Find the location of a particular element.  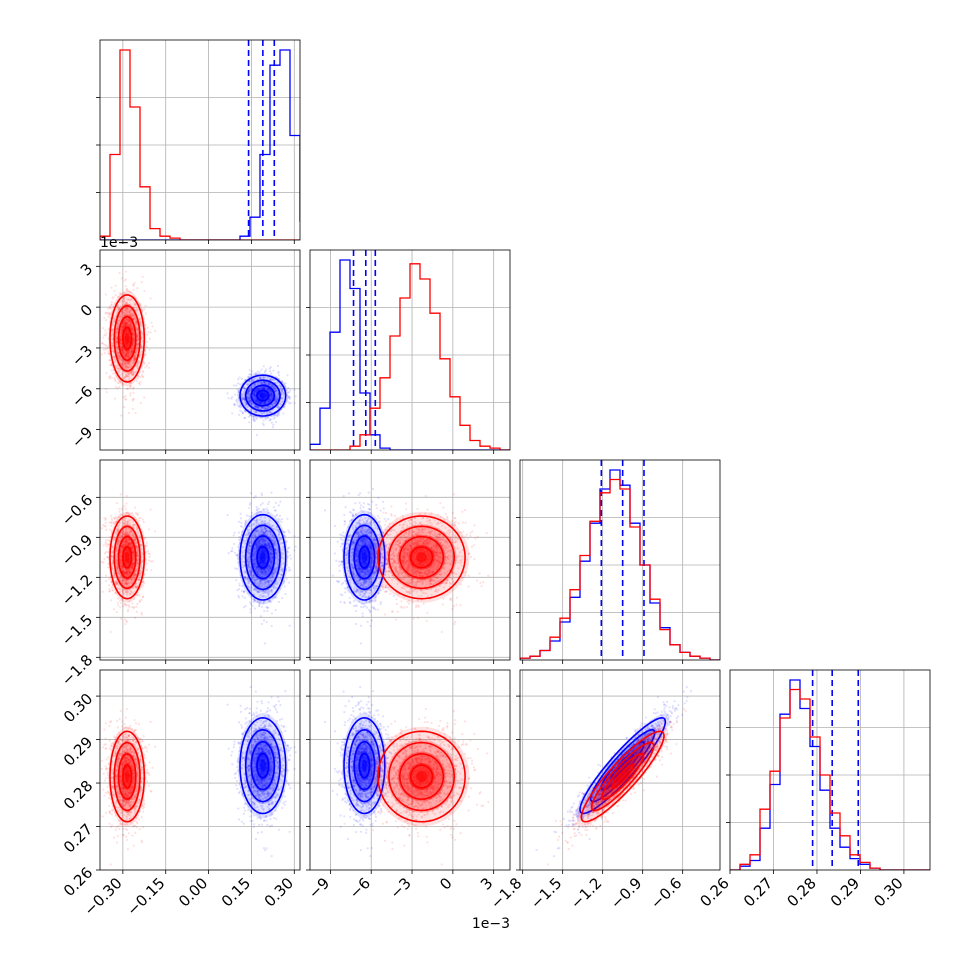

panel-p1-p1 is located at coordinates (208, 142).